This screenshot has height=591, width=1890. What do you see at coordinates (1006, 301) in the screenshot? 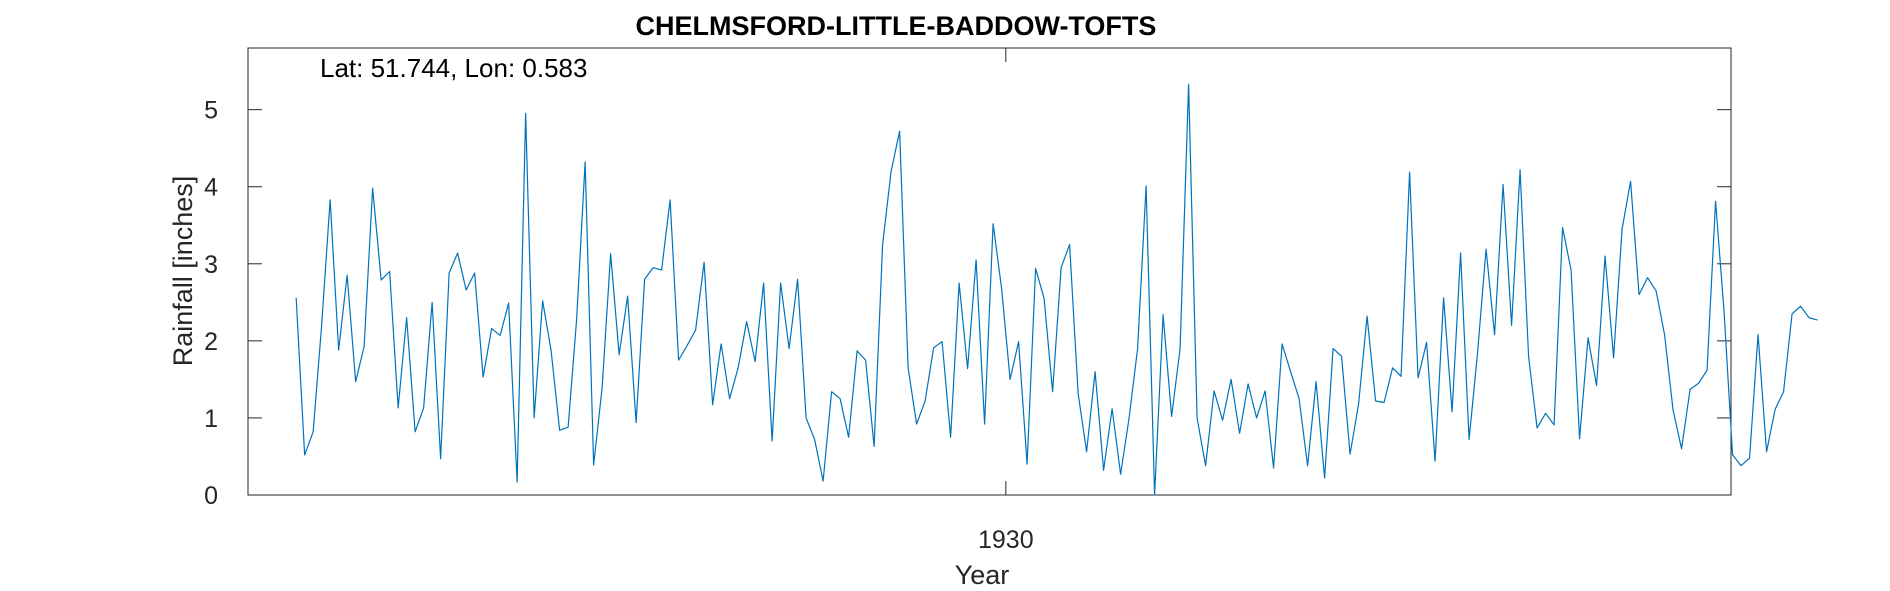
I see `x-axis-ticks: 1930` at bounding box center [1006, 301].